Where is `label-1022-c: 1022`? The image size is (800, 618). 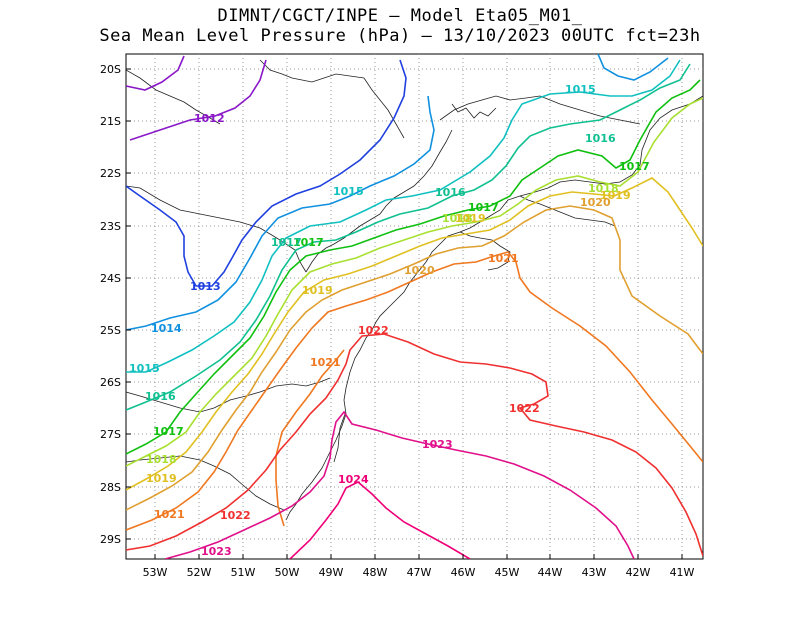 label-1022-c: 1022 is located at coordinates (235, 515).